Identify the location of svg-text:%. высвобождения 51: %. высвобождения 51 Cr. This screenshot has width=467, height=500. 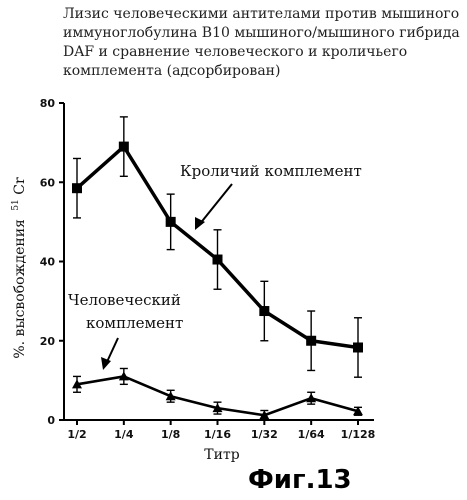
(17, 268).